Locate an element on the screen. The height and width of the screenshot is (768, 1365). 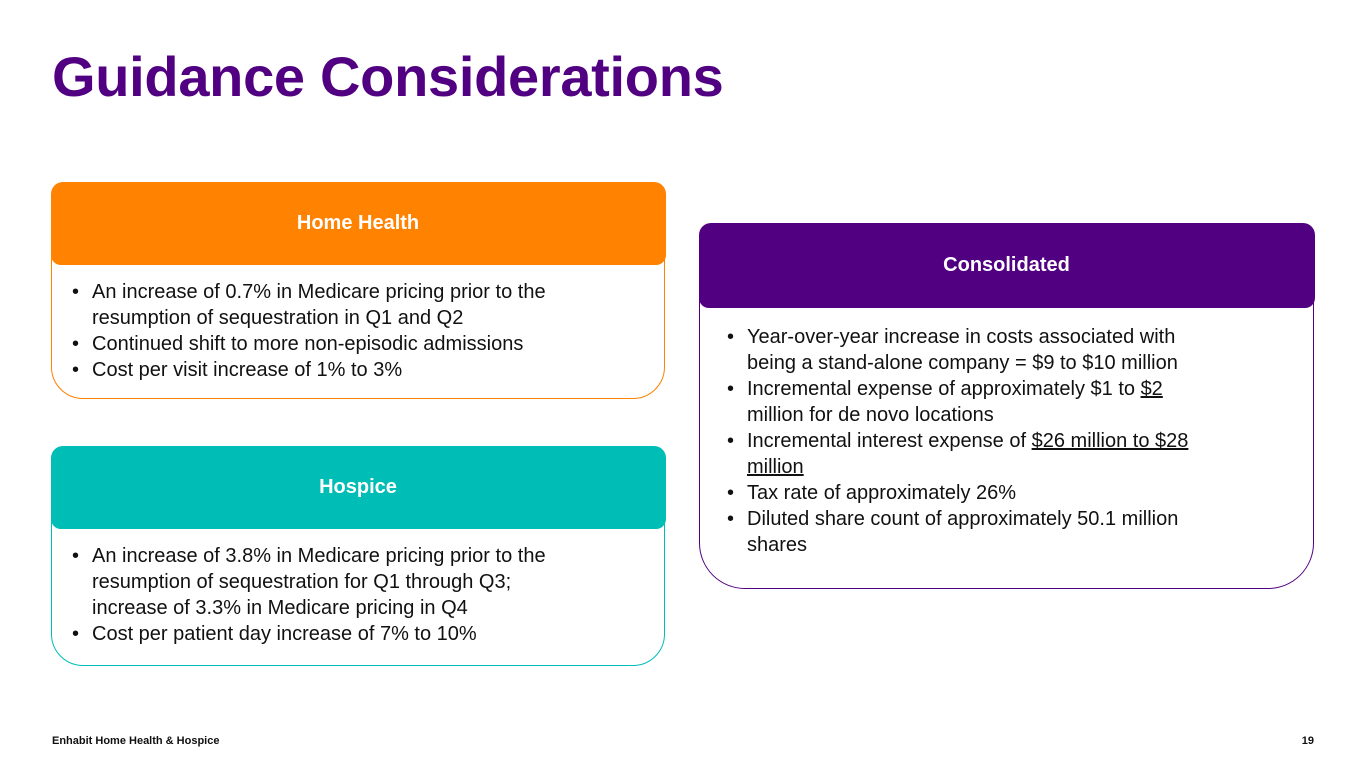
footer-company-name: Enhabit Home Health & Hospice is located at coordinates (136, 741).